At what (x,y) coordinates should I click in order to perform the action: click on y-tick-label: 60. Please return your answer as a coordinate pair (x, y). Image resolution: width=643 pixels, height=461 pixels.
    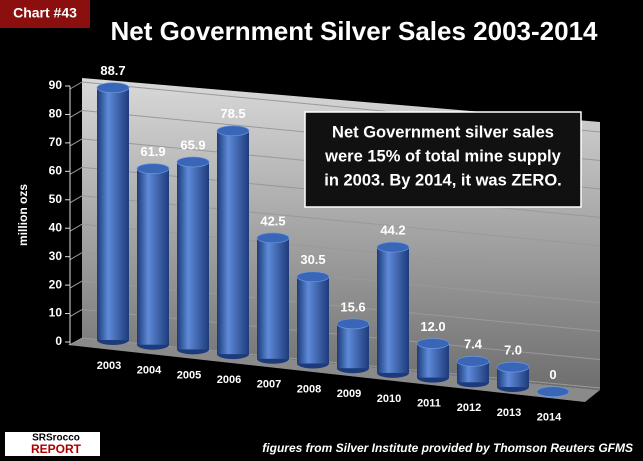
    Looking at the image, I should click on (56, 171).